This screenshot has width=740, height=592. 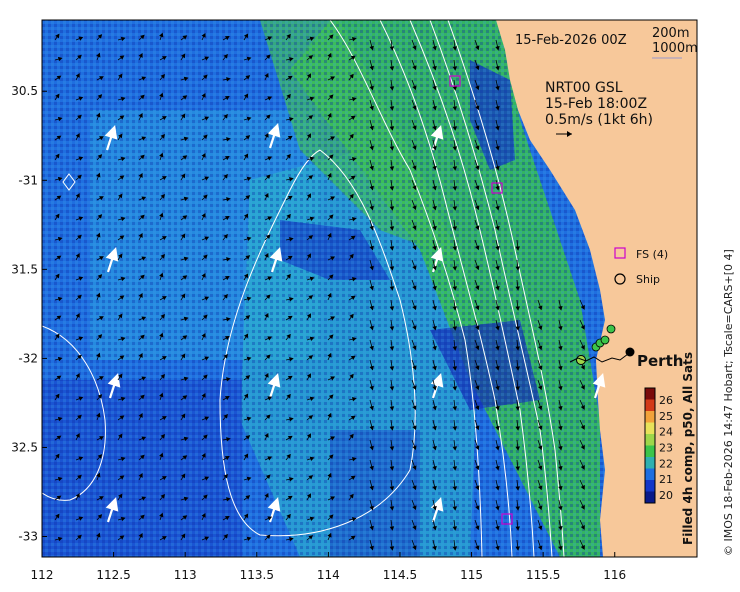 What do you see at coordinates (652, 254) in the screenshot?
I see `legend-fs-label: FS (4)` at bounding box center [652, 254].